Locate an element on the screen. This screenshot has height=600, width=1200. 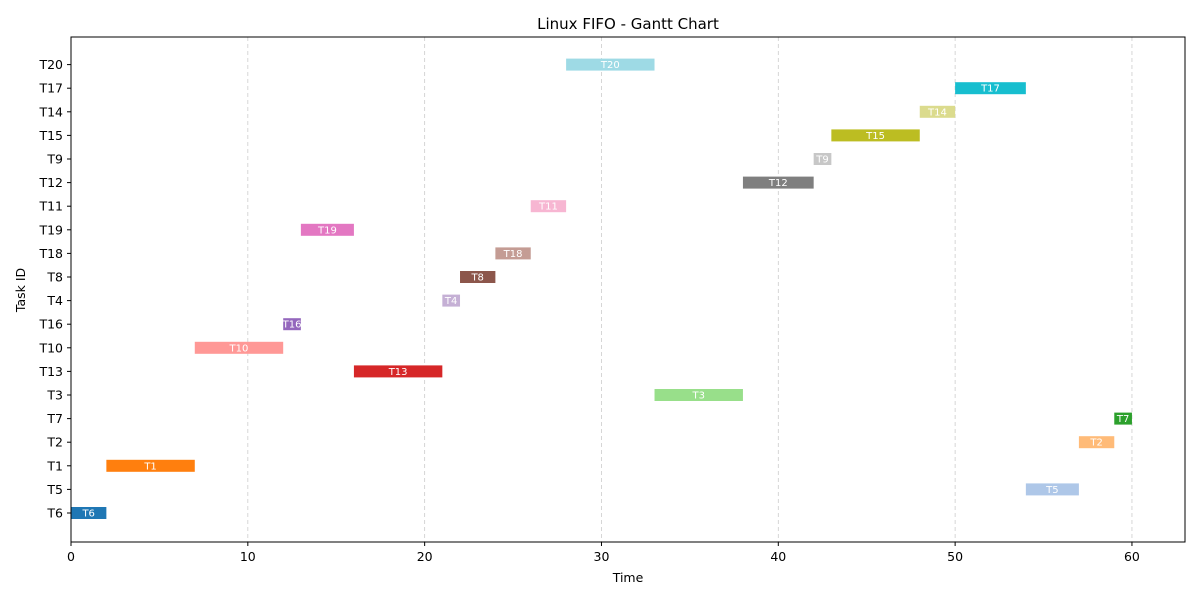
chart-title: Linux FIFO - Gantt Chart is located at coordinates (628, 24).